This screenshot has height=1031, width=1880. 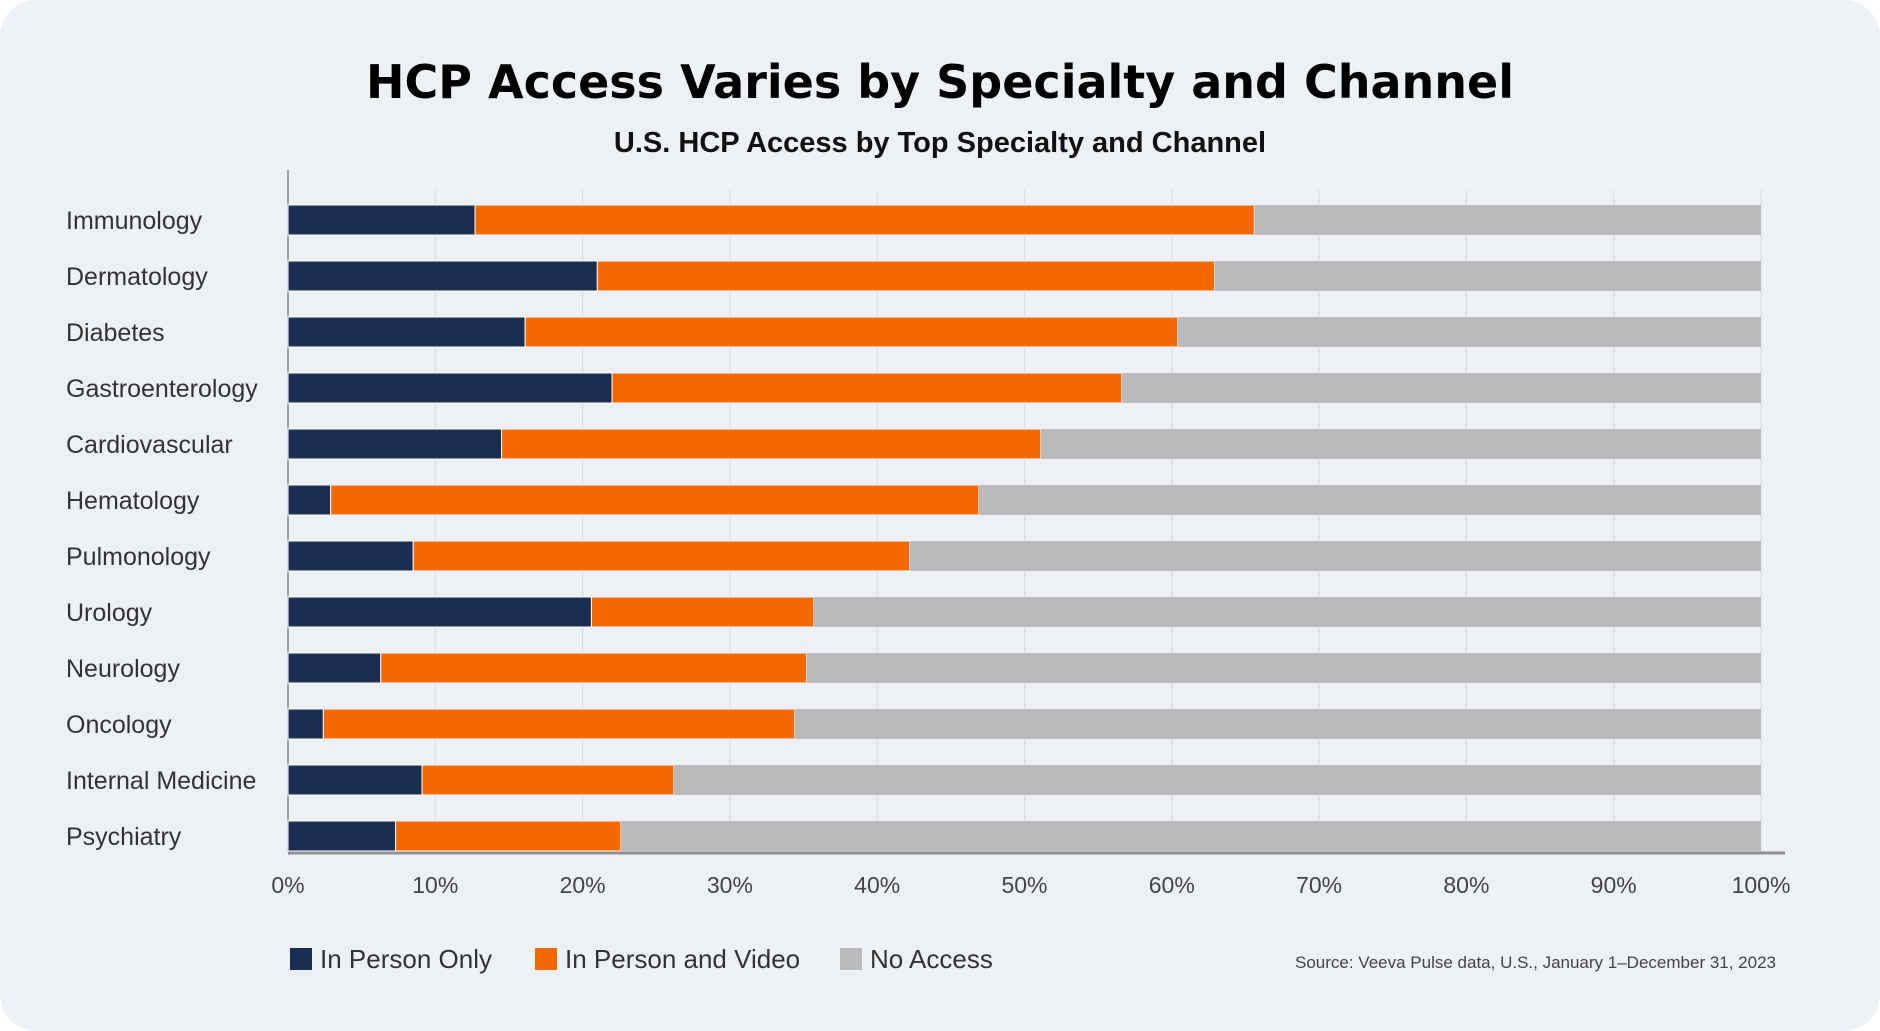 I want to click on category-label: Cardiovascular, so click(x=149, y=445).